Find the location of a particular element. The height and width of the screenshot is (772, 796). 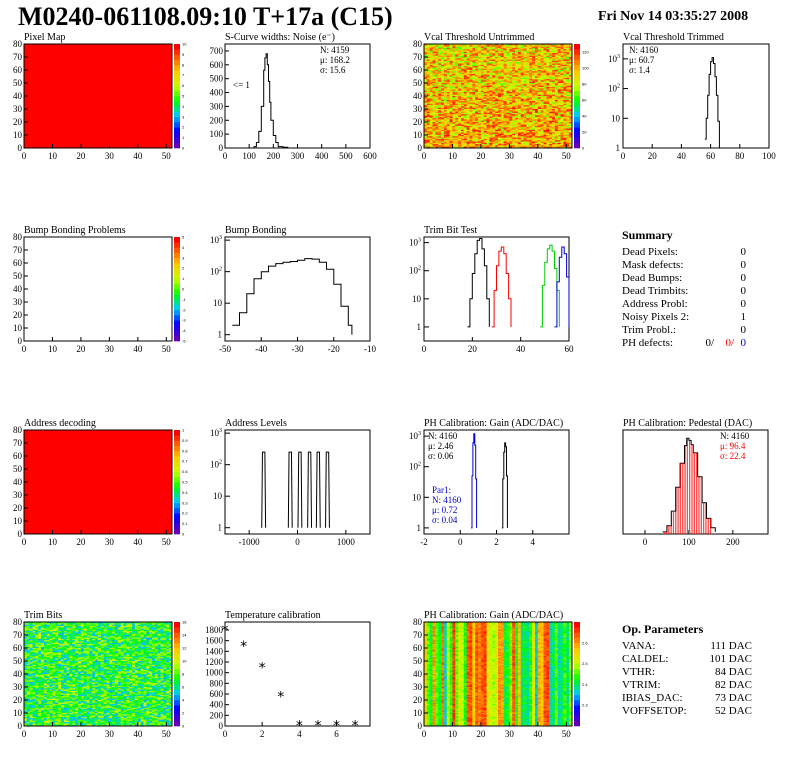

param-row: VOFFSETOP: 52 DAC is located at coordinates (687, 711).